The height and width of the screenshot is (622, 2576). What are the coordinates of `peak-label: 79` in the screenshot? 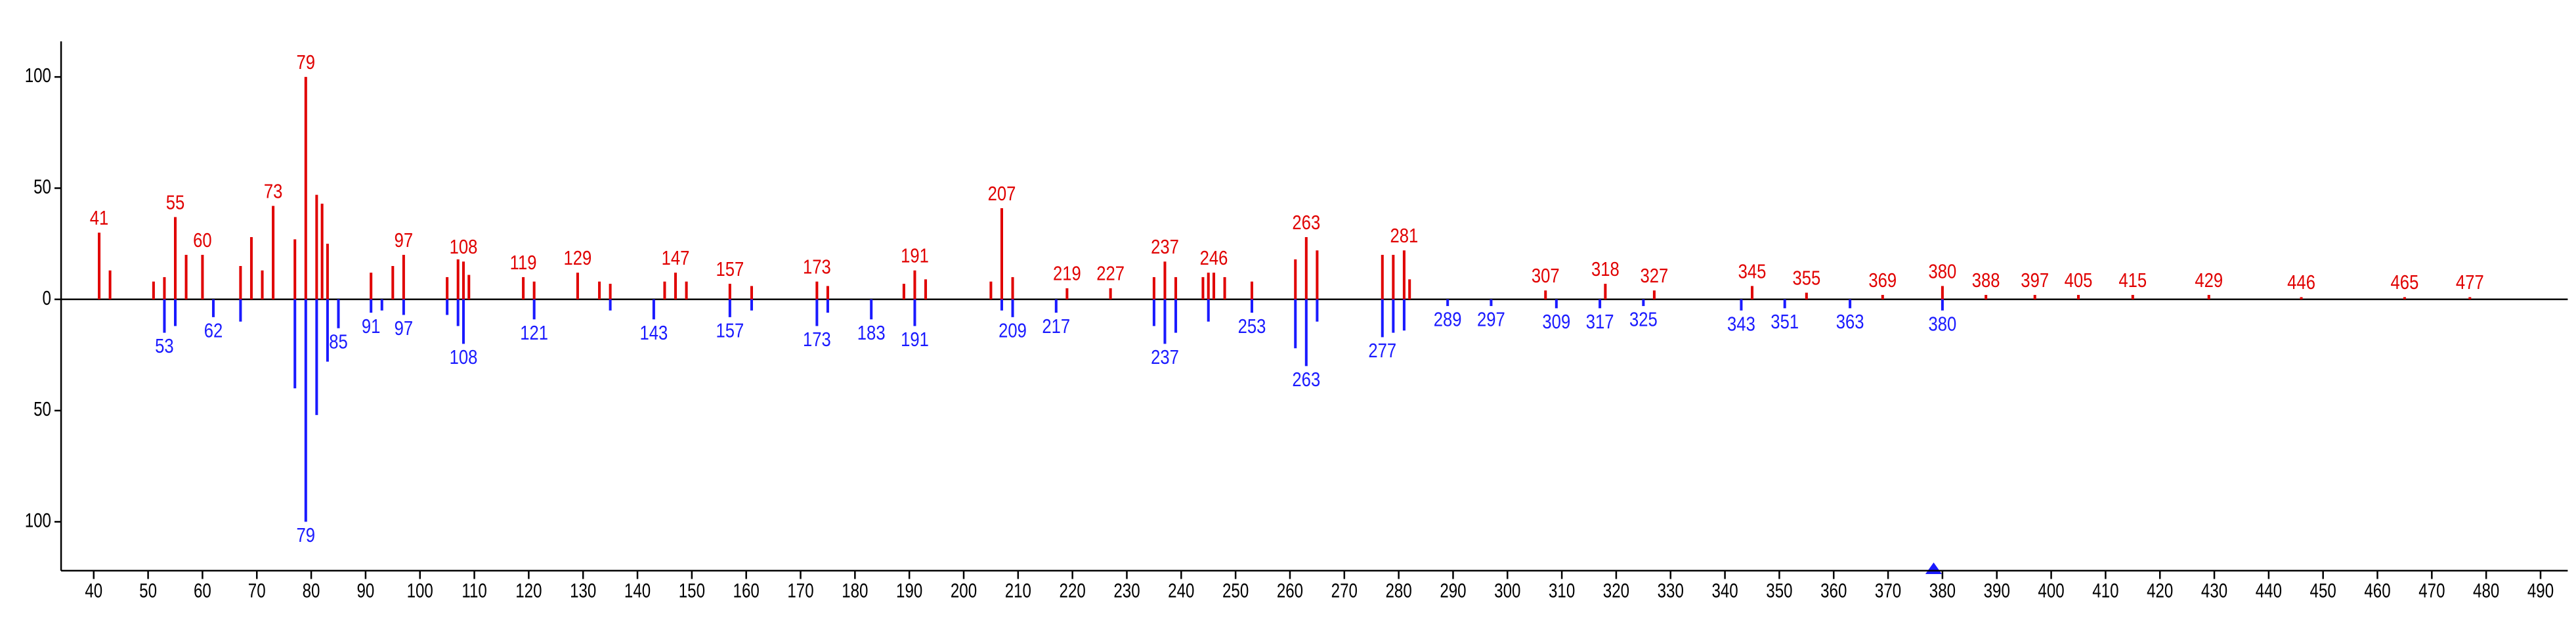 It's located at (306, 62).